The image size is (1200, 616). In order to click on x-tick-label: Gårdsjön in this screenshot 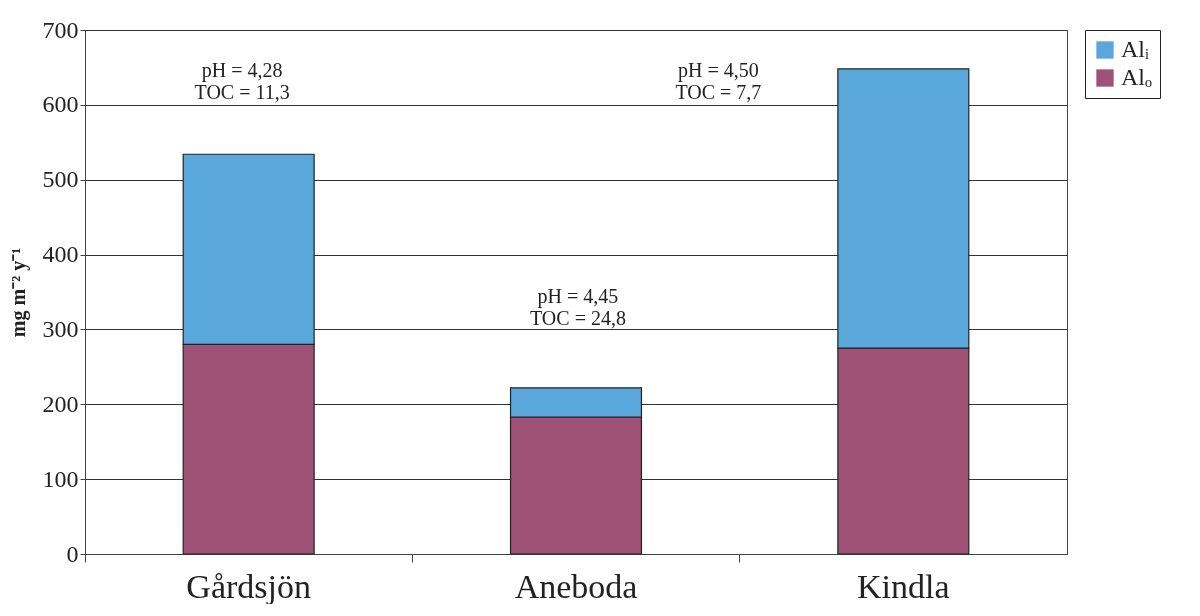, I will do `click(248, 586)`.